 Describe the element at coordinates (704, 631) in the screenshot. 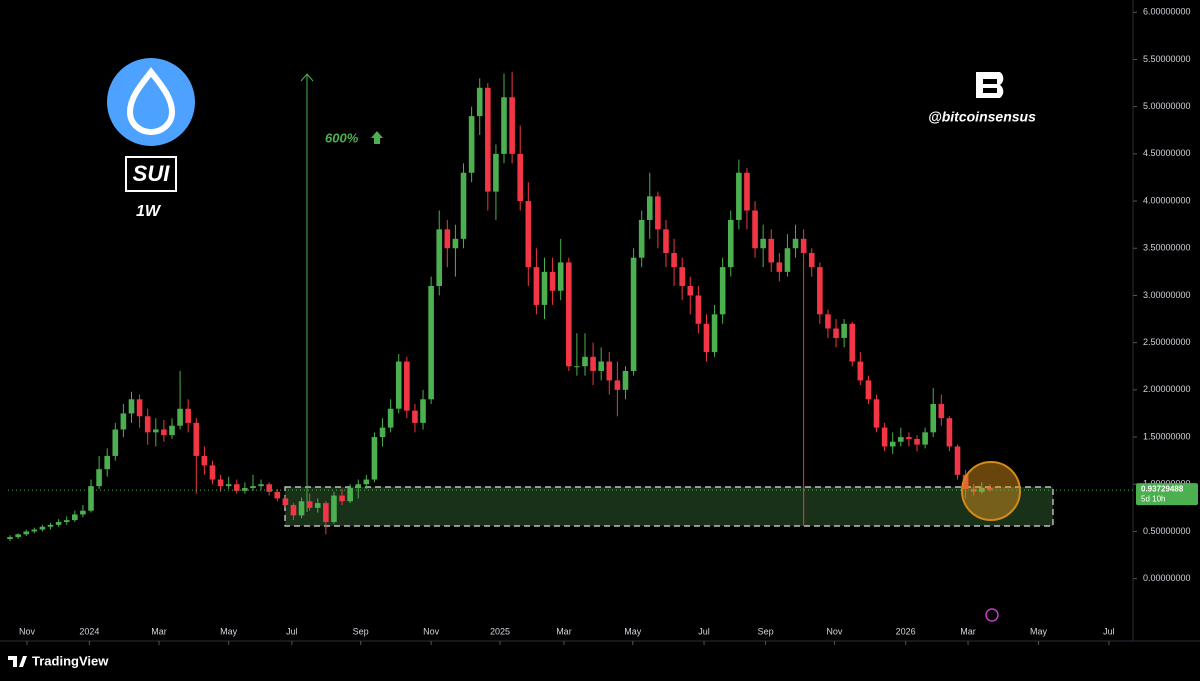

I see `x-tick-label: Jul` at that location.